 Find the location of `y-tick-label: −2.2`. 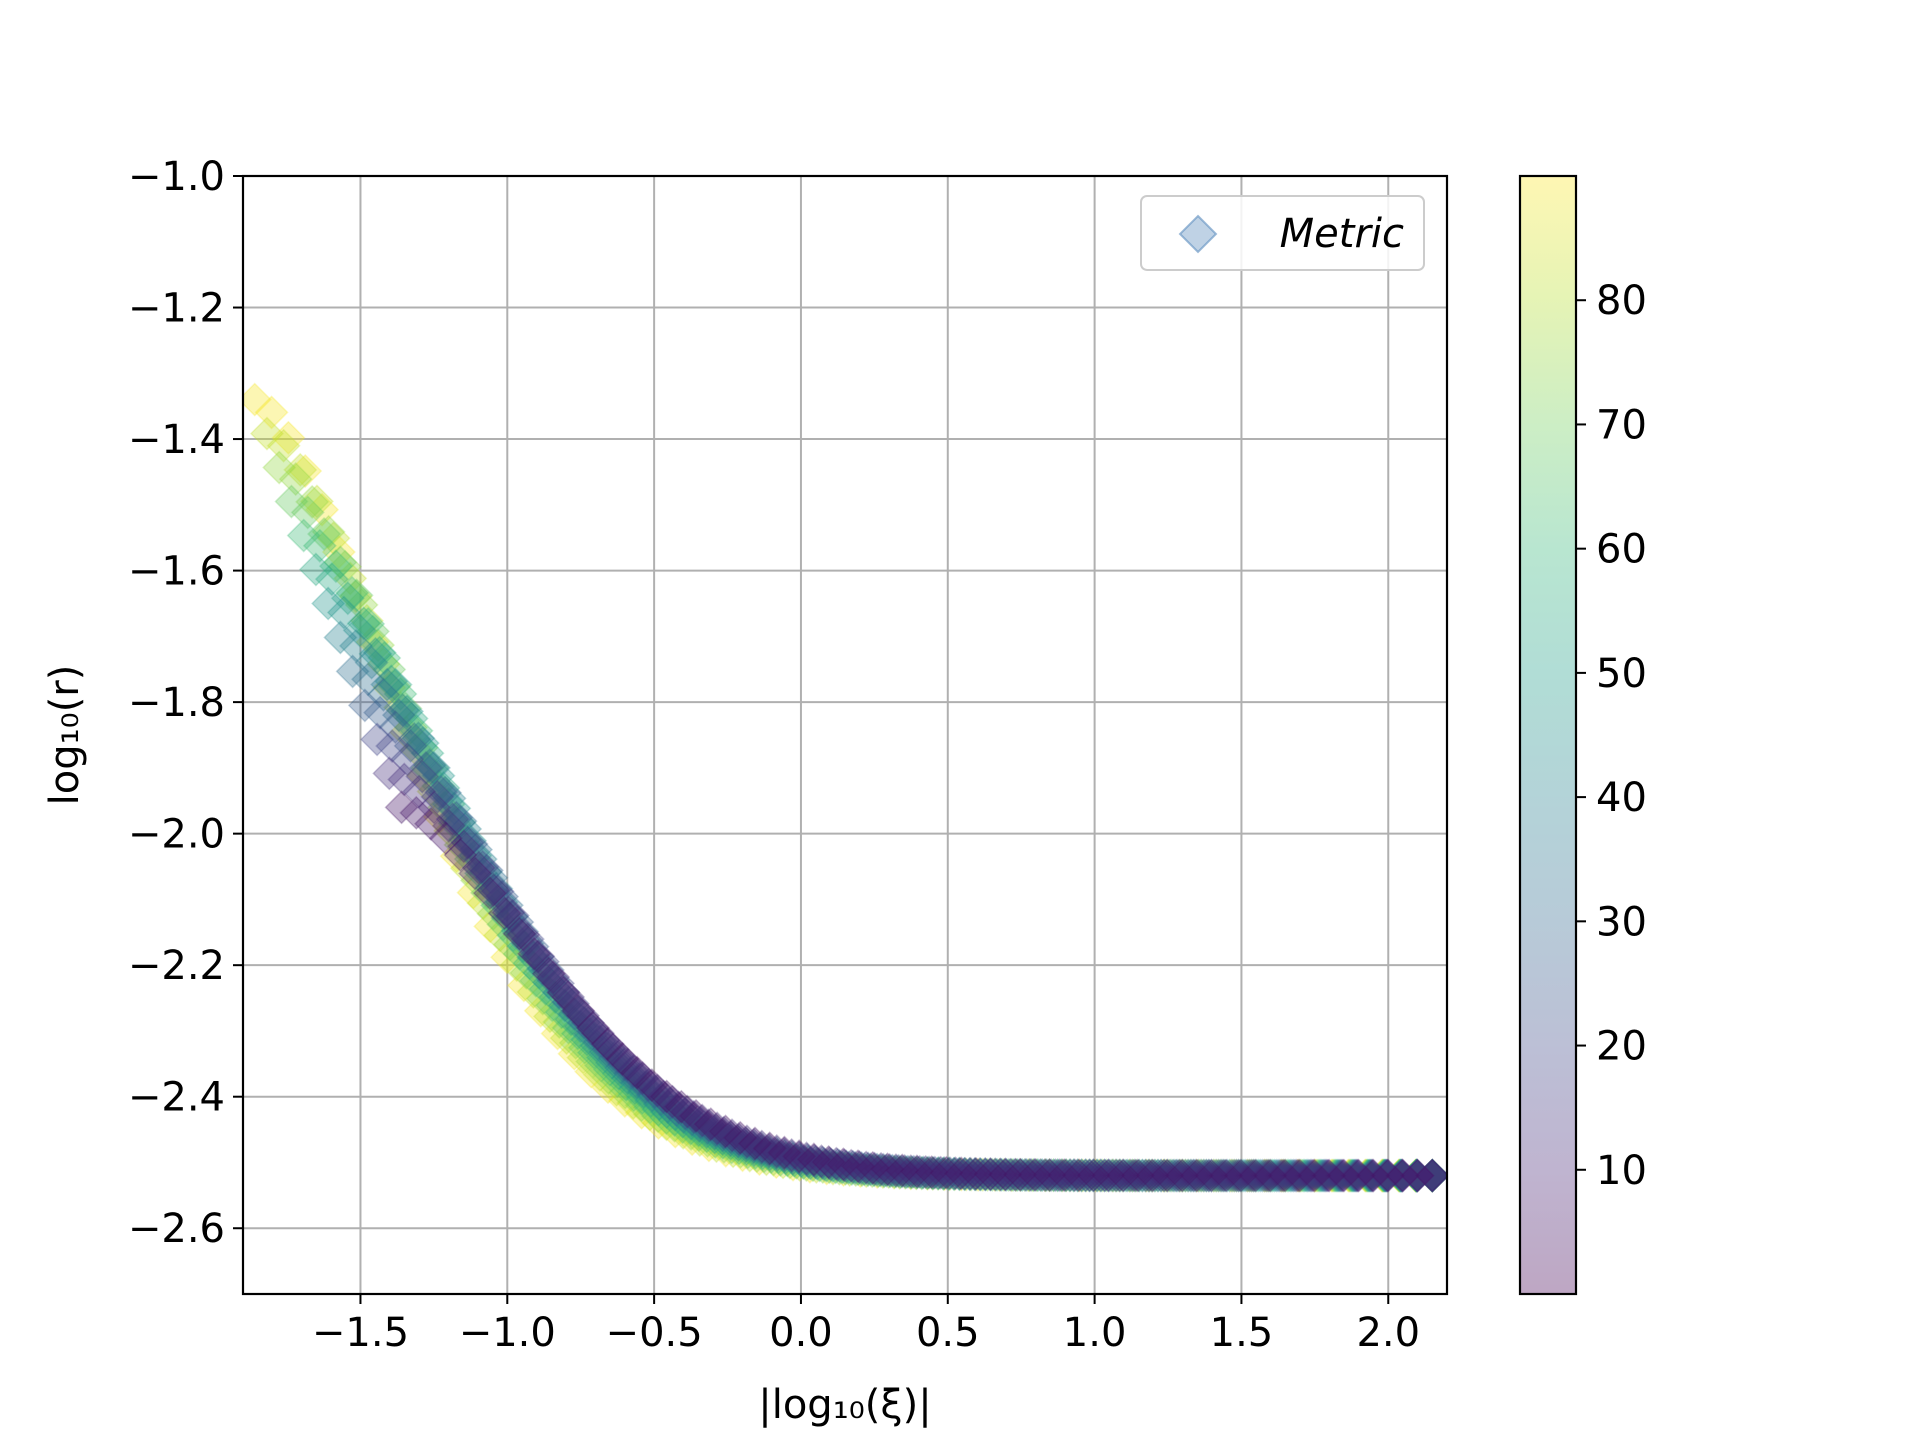

y-tick-label: −2.2 is located at coordinates (176, 966).